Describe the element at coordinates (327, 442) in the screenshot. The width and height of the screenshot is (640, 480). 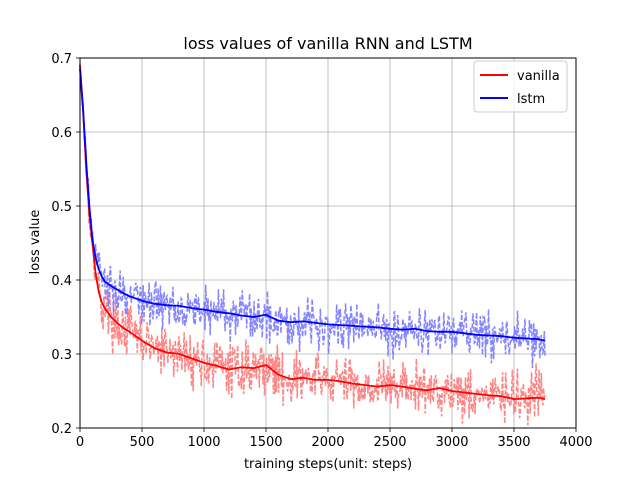
I see `x-tick-label: 2000` at that location.